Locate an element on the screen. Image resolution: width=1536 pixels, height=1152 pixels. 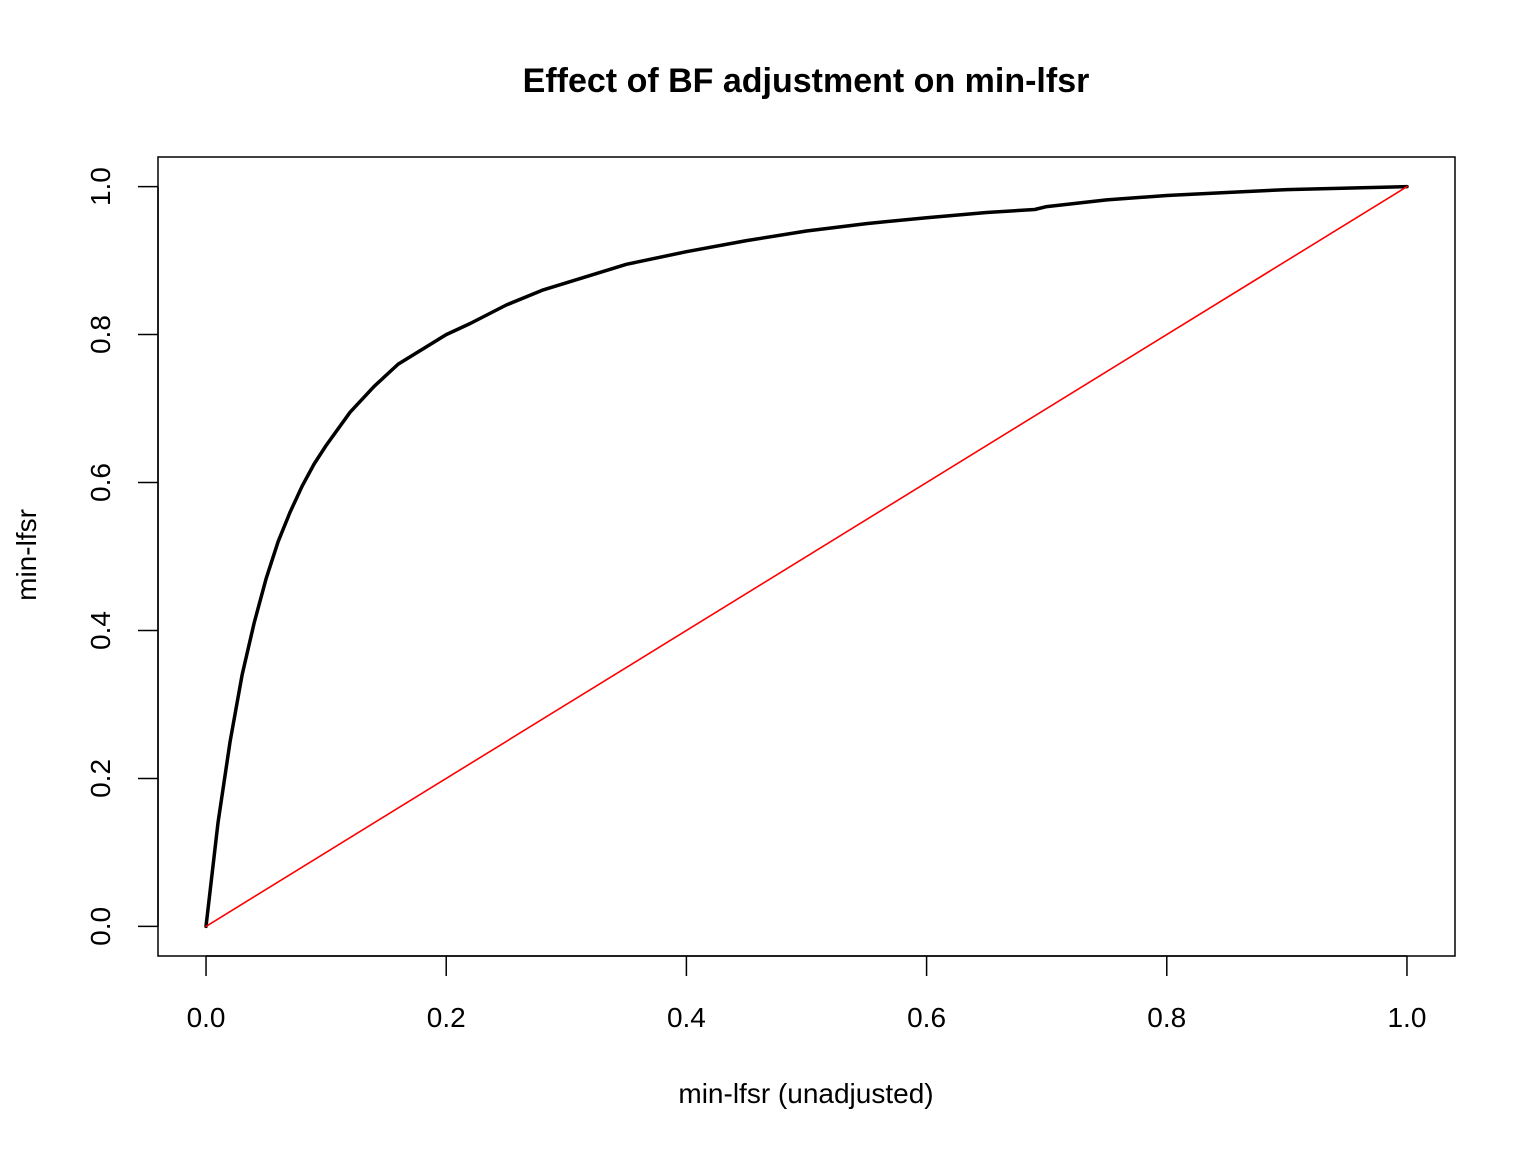
y-axis: 0.0 0.2 0.4 0.6 0.8 1.0 is located at coordinates (122, 556).